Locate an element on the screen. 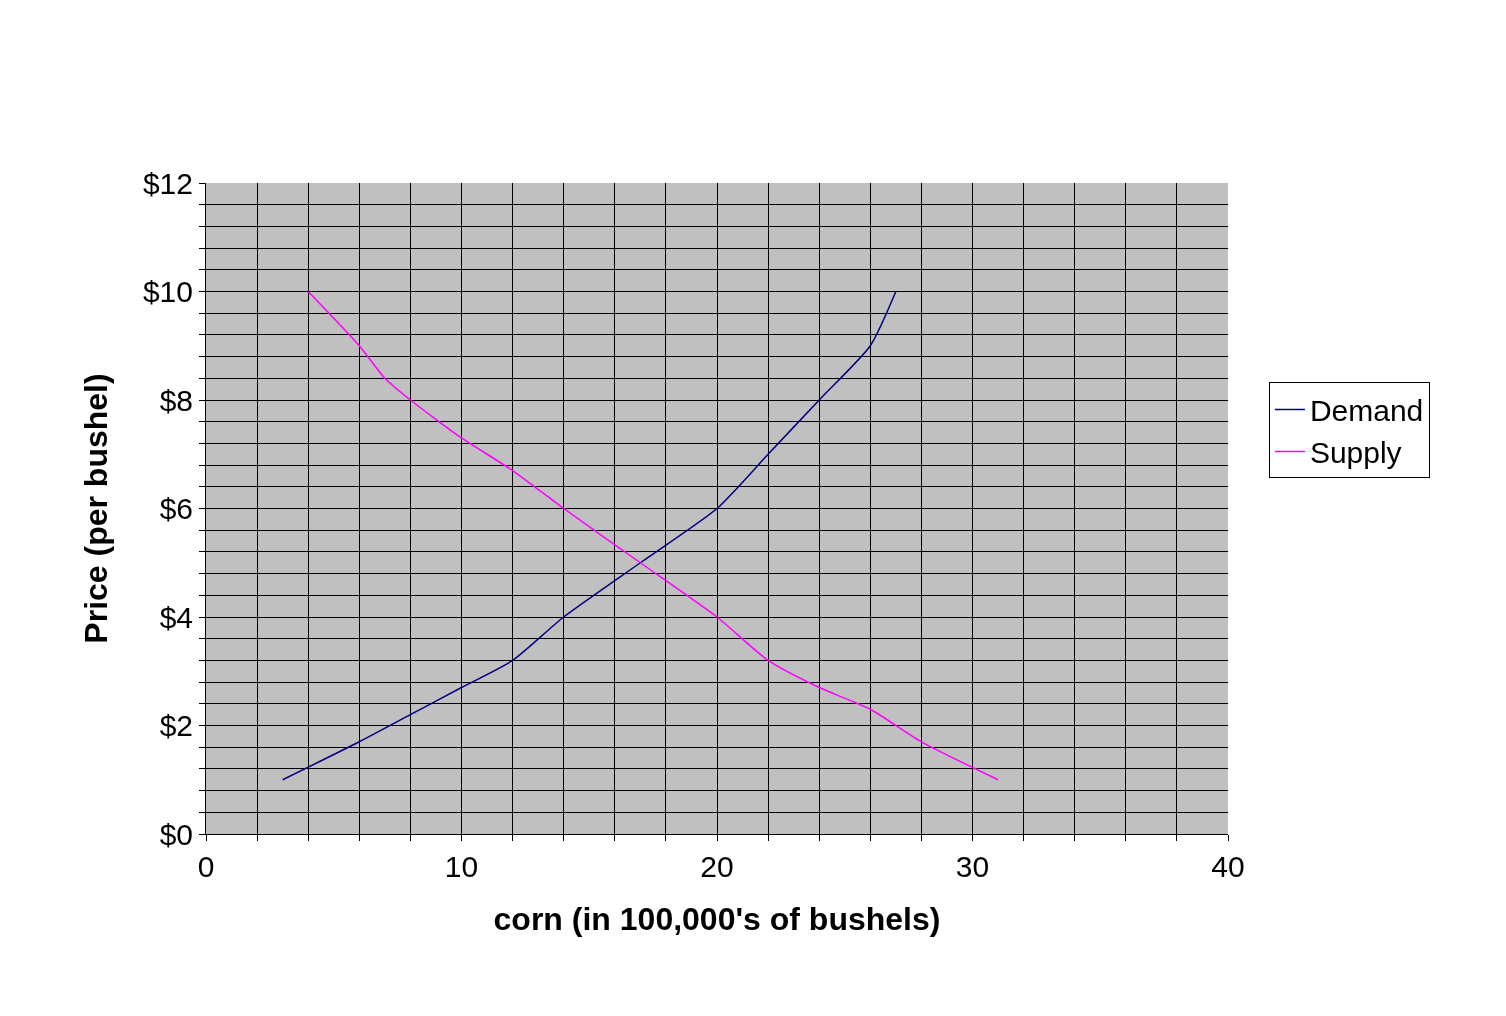 This screenshot has height=1016, width=1506. y-tick-label: $10 is located at coordinates (167, 291).